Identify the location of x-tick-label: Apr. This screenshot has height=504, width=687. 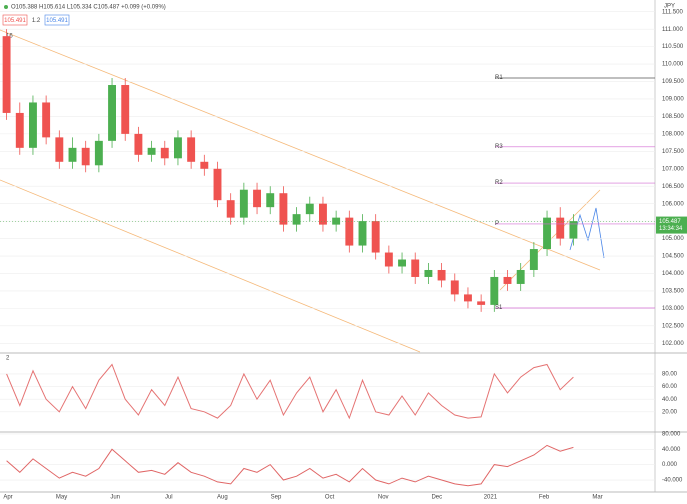
(7, 498).